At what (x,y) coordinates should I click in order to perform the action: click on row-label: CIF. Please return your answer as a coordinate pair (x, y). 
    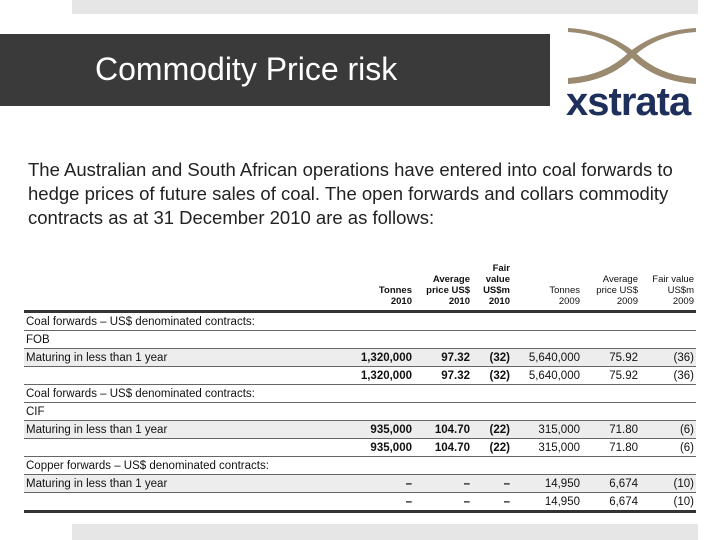
    Looking at the image, I should click on (189, 411).